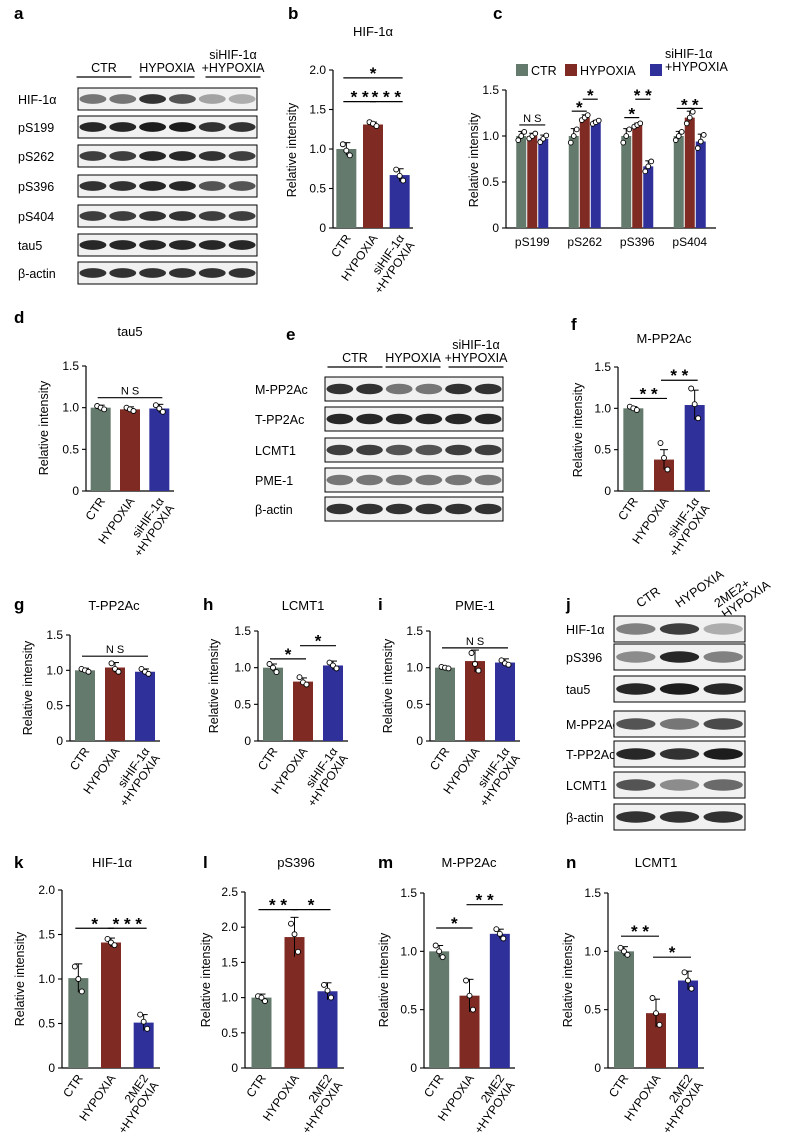 This screenshot has width=792, height=1142. What do you see at coordinates (689, 54) in the screenshot?
I see `legend-label-line: siHIF-1α` at bounding box center [689, 54].